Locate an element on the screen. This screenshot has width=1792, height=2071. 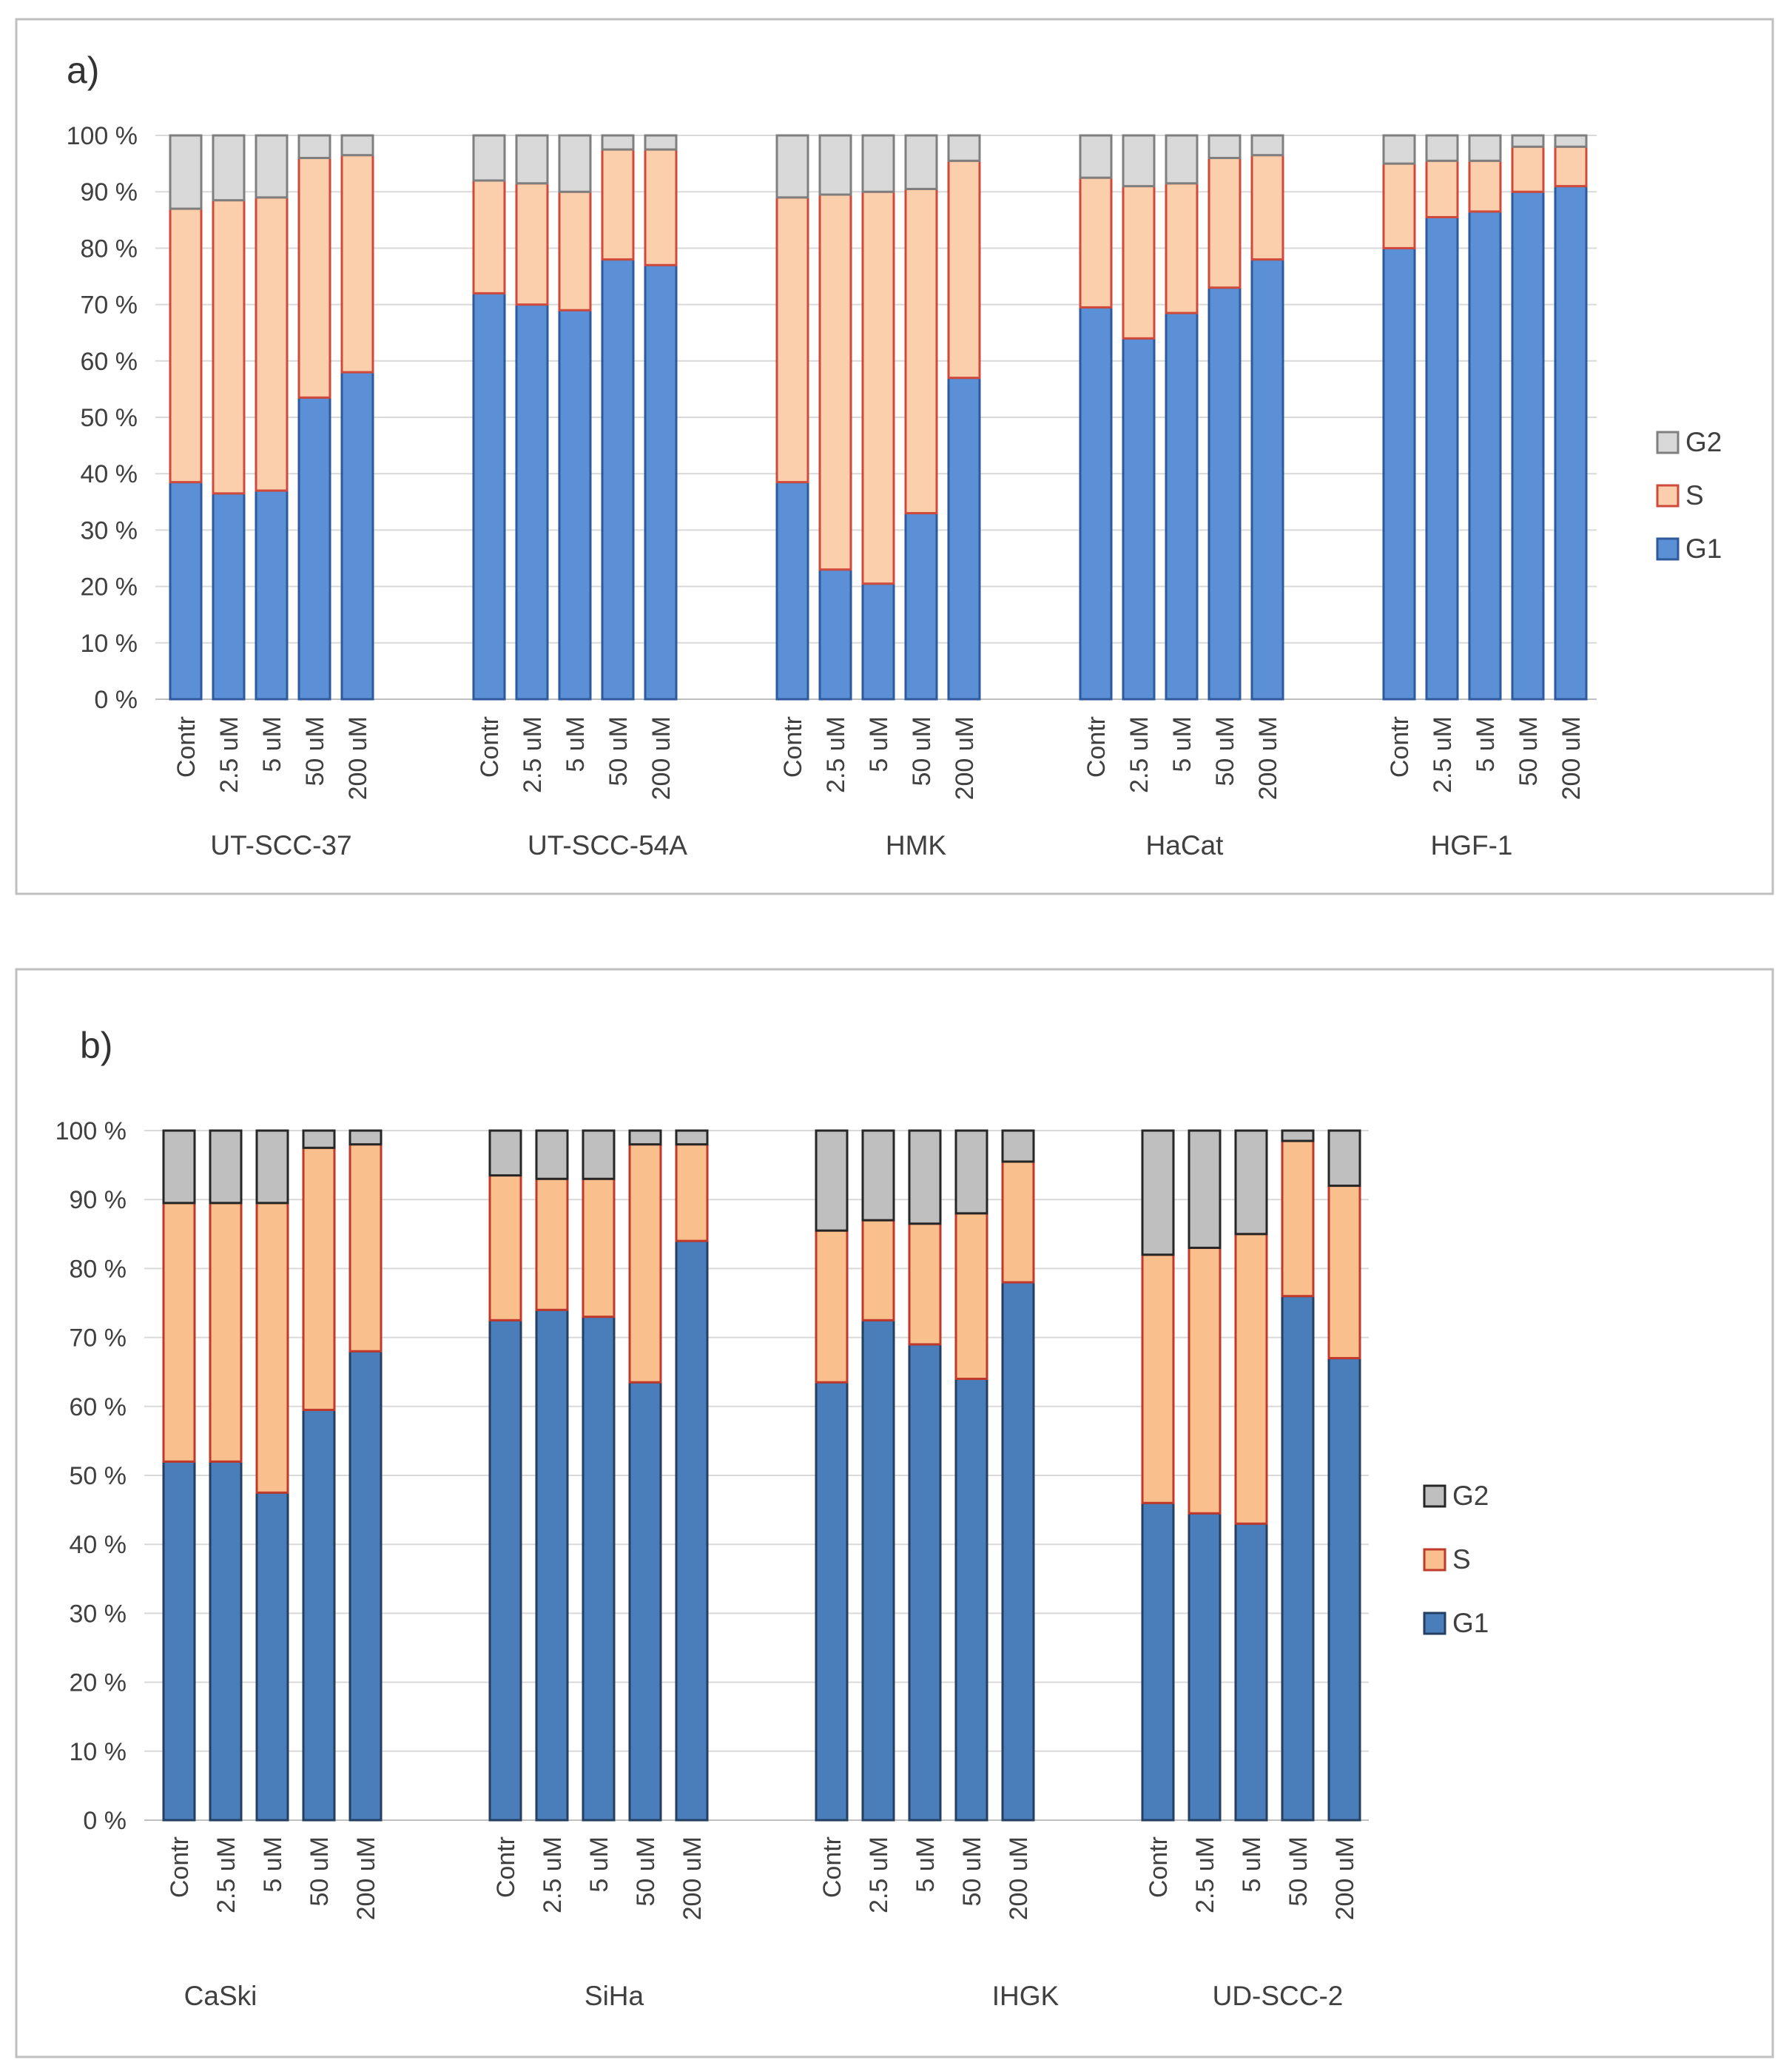
bar-a-hgf-1-5um-s is located at coordinates (1485, 186).